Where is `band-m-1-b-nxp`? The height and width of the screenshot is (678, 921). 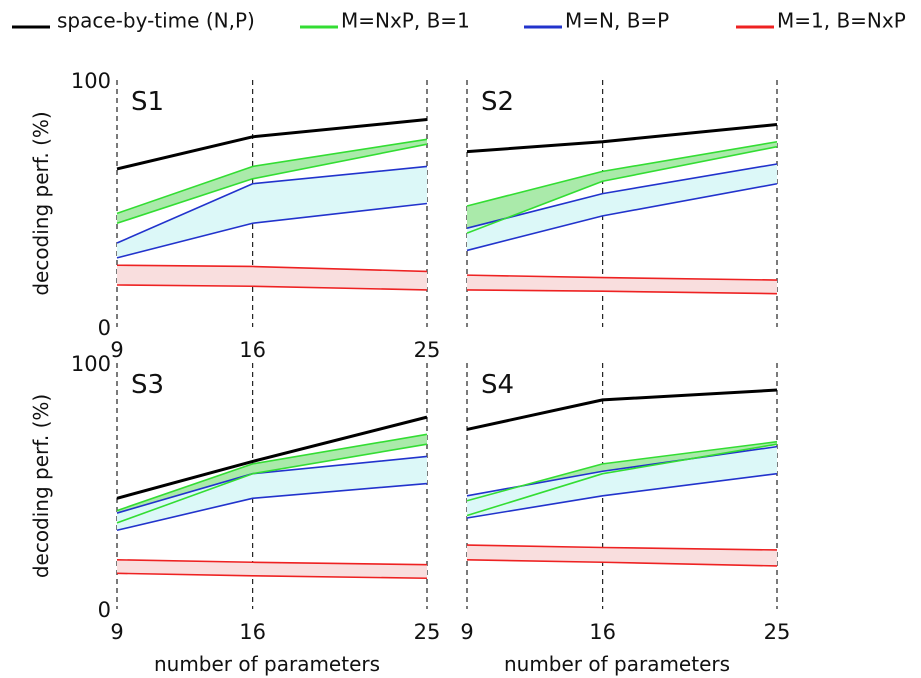 band-m-1-b-nxp is located at coordinates (272, 277).